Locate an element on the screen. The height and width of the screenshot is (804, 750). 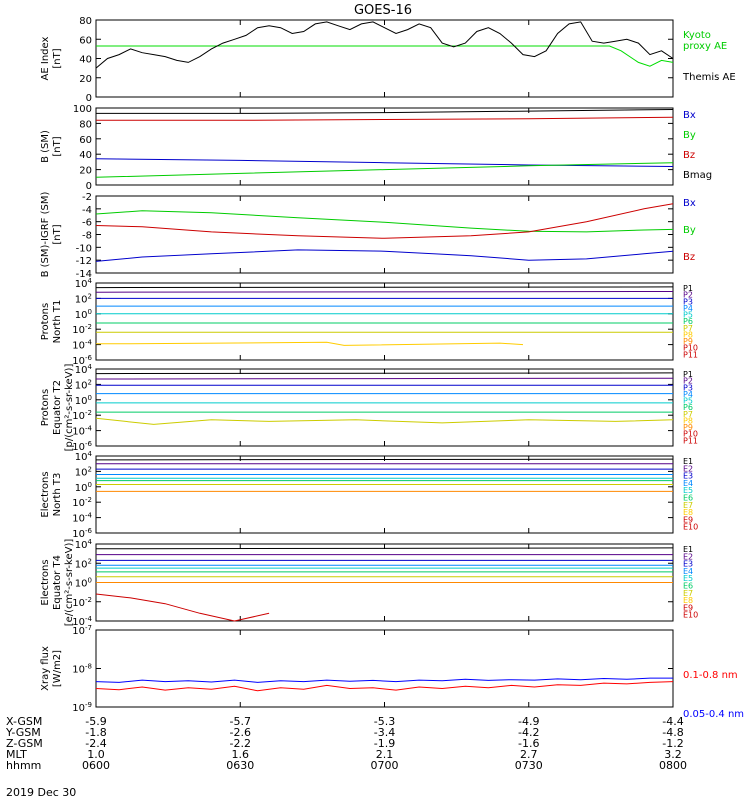
xaxis-value-3-3: 2.7 is located at coordinates (529, 754).